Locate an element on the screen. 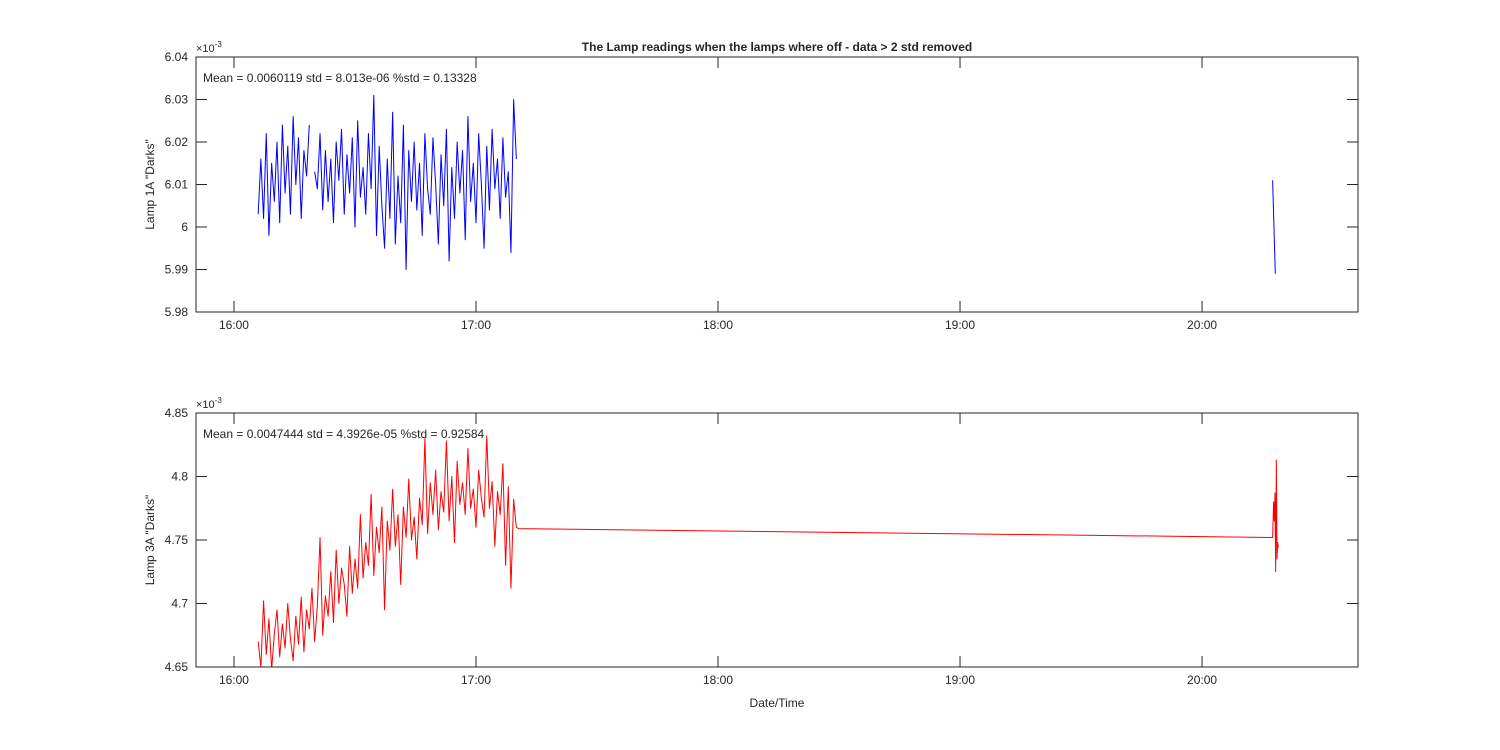 Image resolution: width=1500 pixels, height=750 pixels. y-axis-label: Lamp 1A "Darks" is located at coordinates (150, 184).